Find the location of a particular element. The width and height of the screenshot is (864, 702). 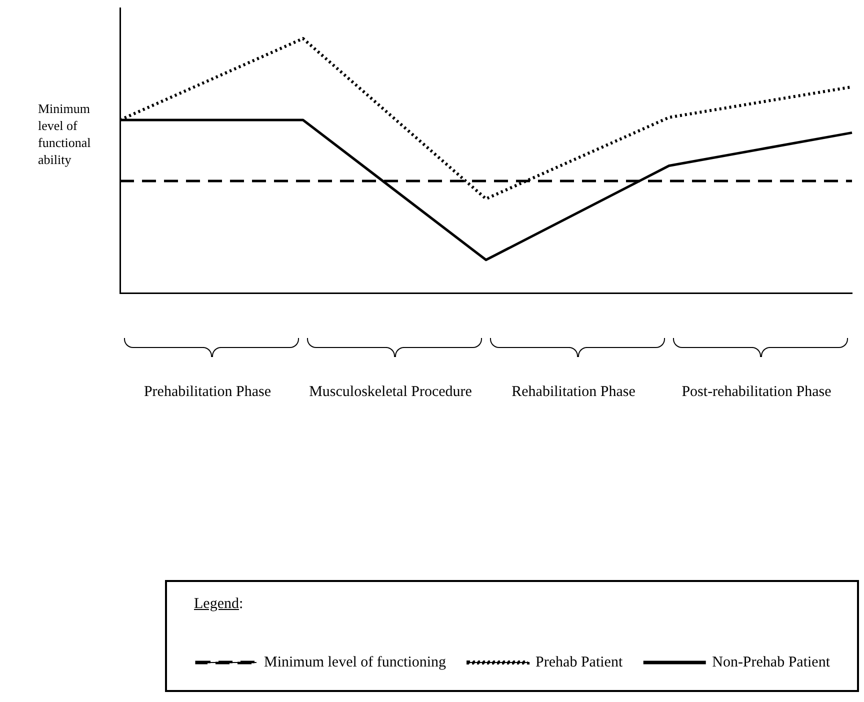

text: Post-rehabilitation Phase is located at coordinates (756, 392).